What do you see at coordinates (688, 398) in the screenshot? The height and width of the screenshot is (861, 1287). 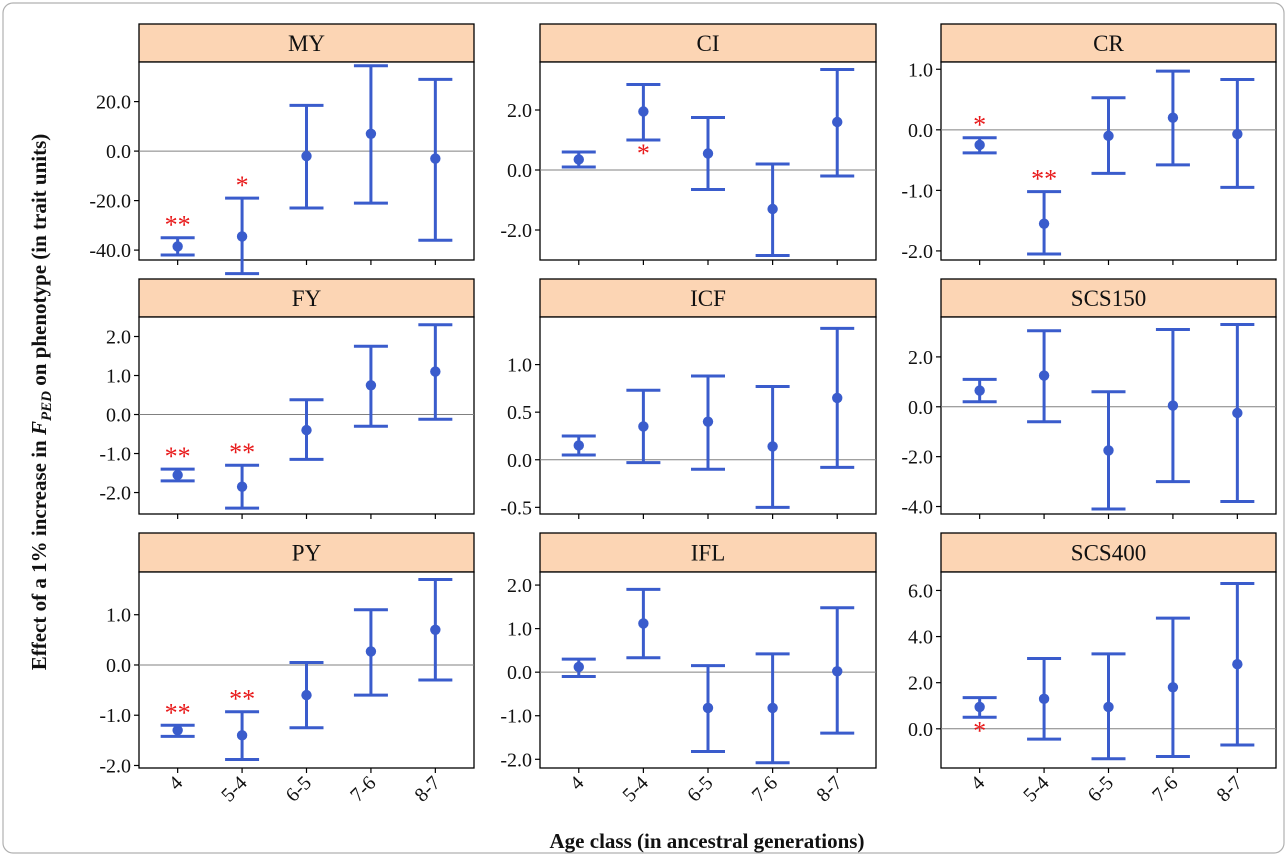 I see `panel-icf: ICF -0.5 0.0 0.5 1.0` at bounding box center [688, 398].